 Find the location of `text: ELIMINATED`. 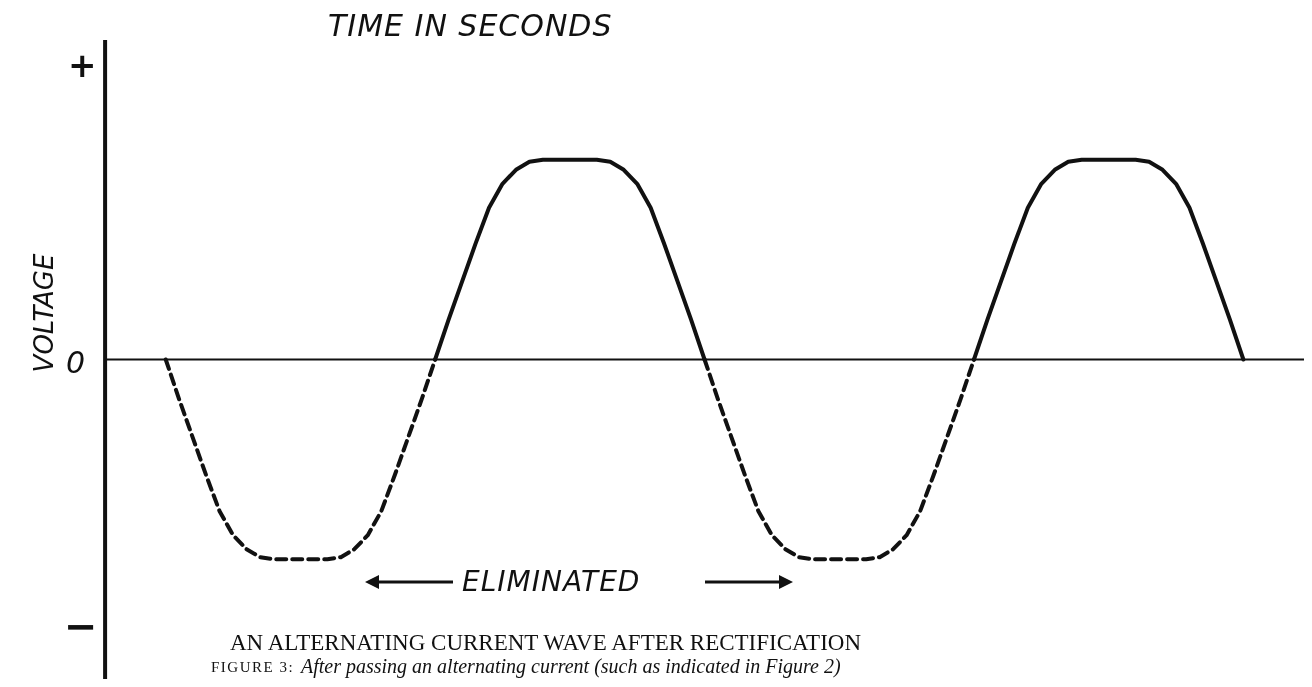

text: ELIMINATED is located at coordinates (551, 581).